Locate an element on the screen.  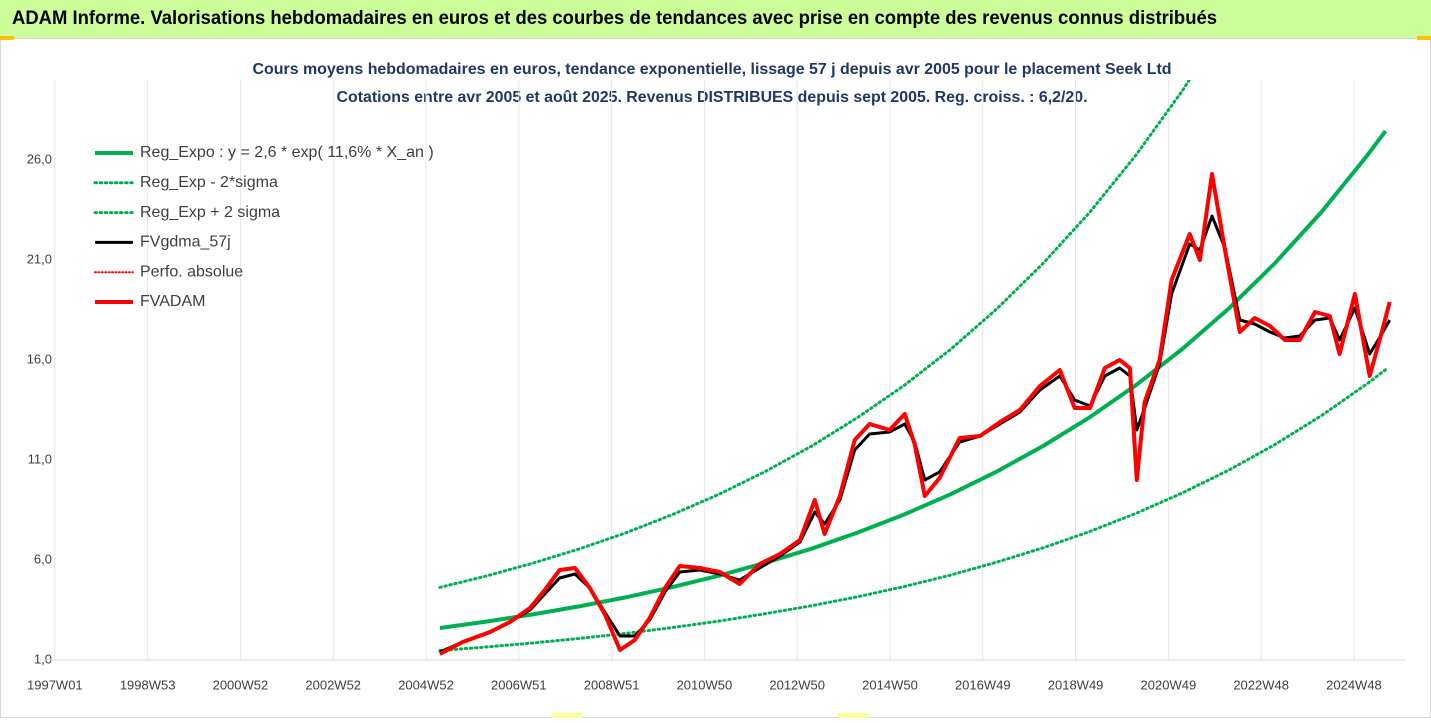
legend-label: Perfo. absolue is located at coordinates (191, 271).